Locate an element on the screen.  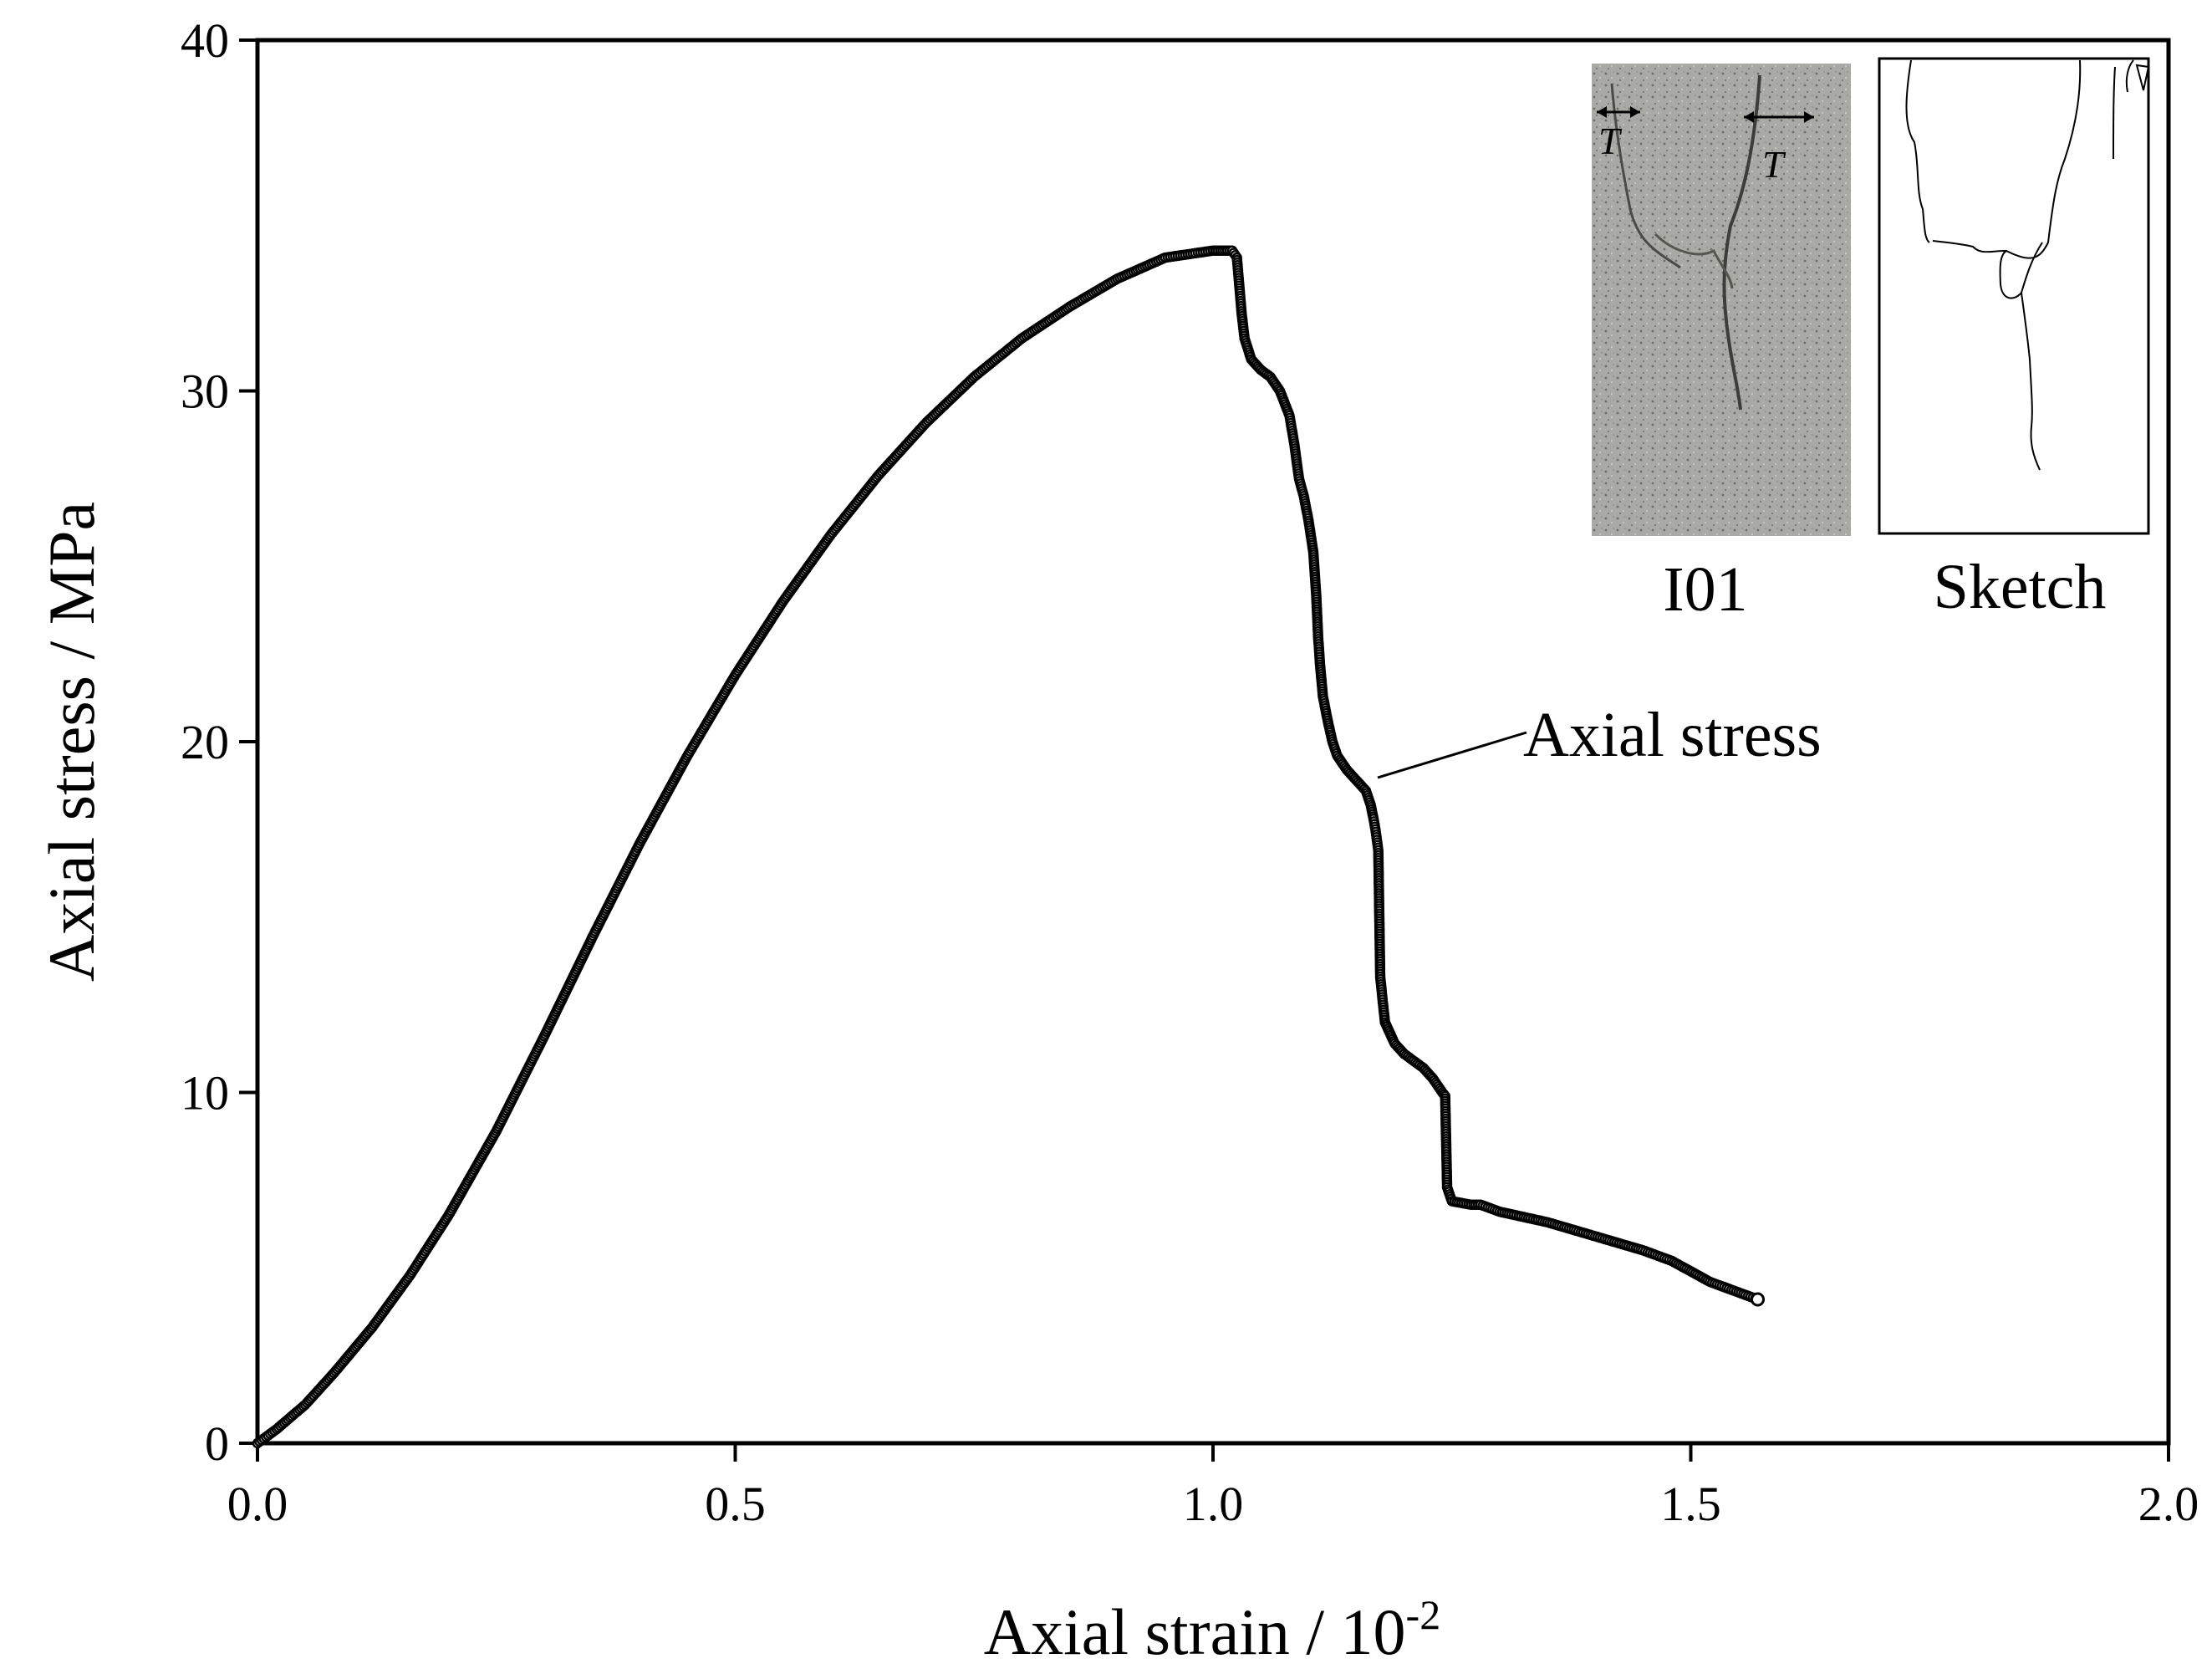
data-point is located at coordinates (1758, 1299).